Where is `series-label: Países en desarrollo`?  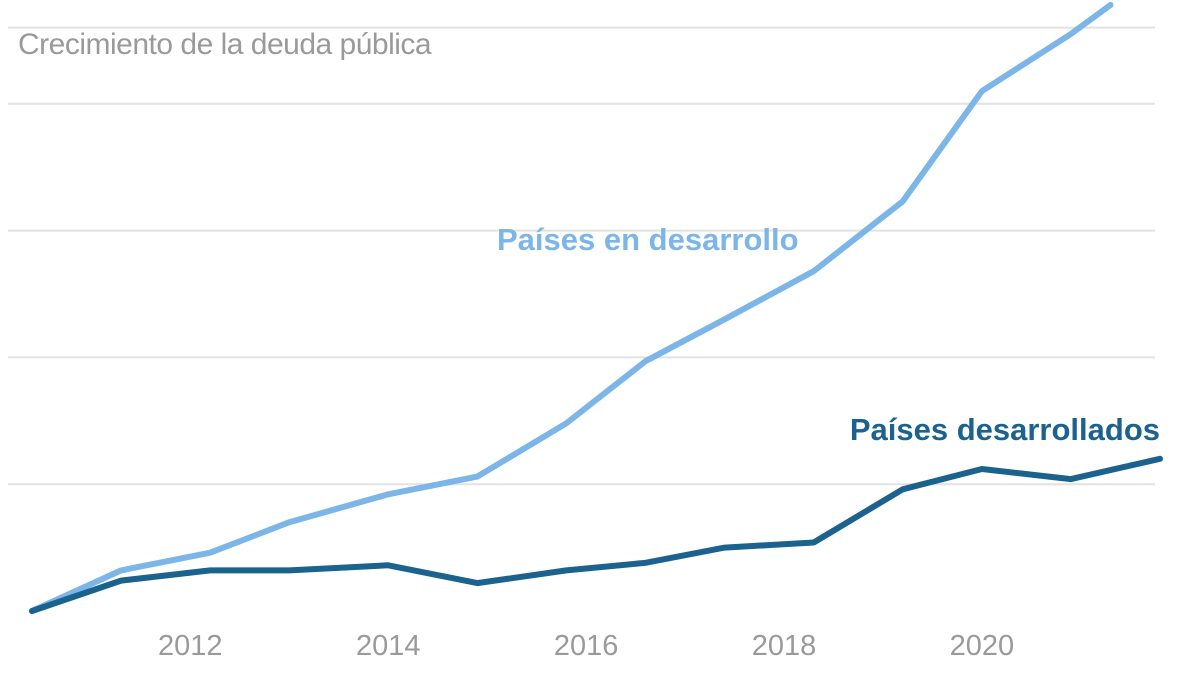 series-label: Países en desarrollo is located at coordinates (648, 239).